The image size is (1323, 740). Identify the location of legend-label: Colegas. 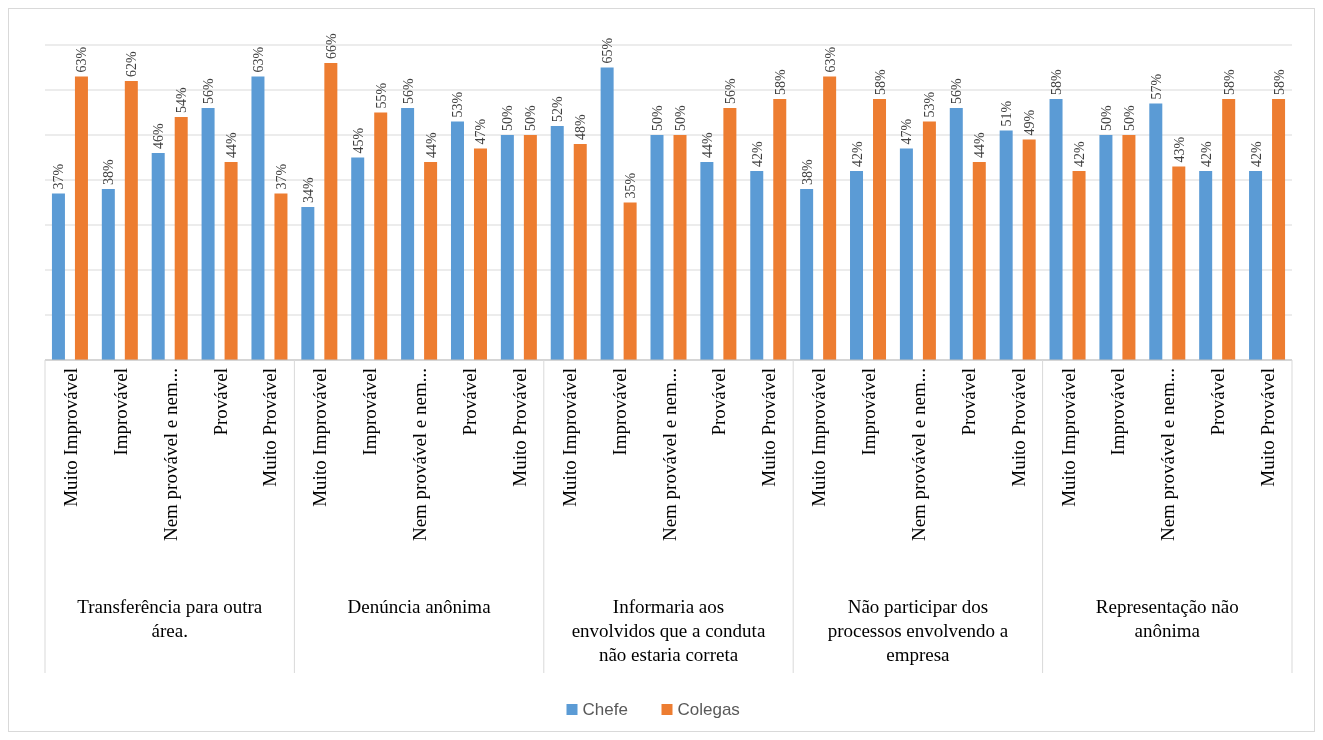
(708, 709).